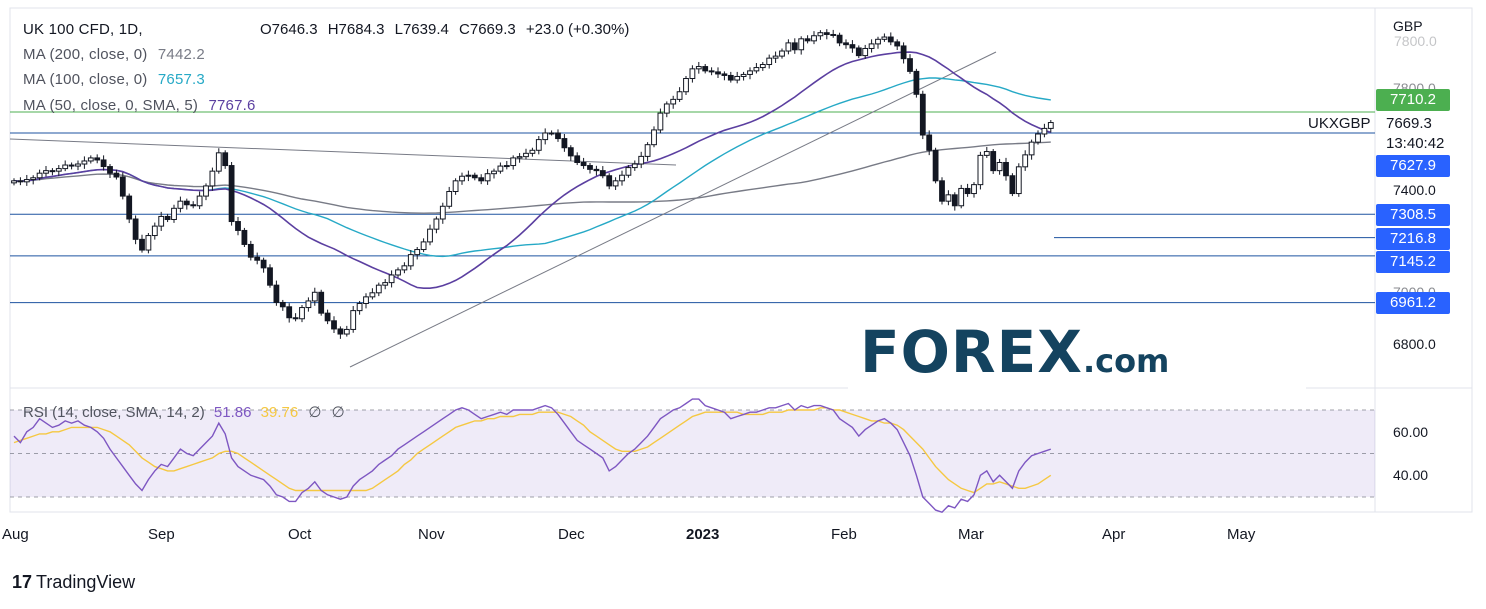 This screenshot has width=1486, height=609. Describe the element at coordinates (86, 582) in the screenshot. I see `tradingview-text: TradingView` at that location.